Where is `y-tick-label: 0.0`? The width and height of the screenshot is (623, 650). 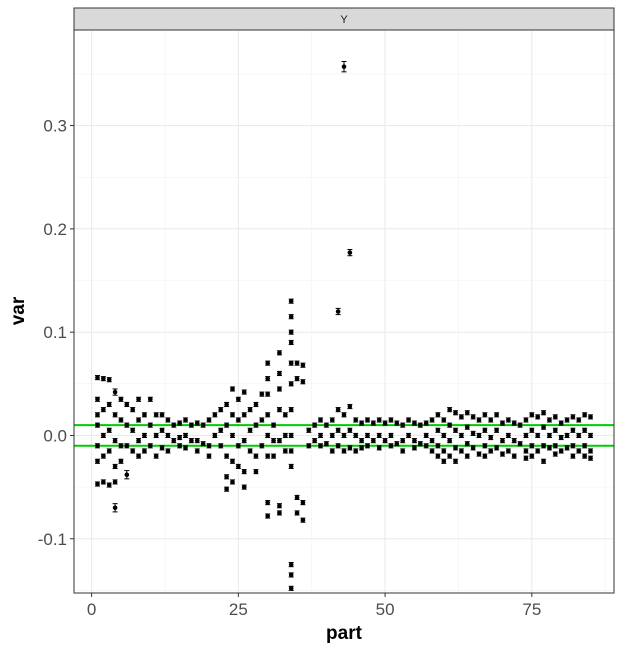 y-tick-label: 0.0 is located at coordinates (55, 435).